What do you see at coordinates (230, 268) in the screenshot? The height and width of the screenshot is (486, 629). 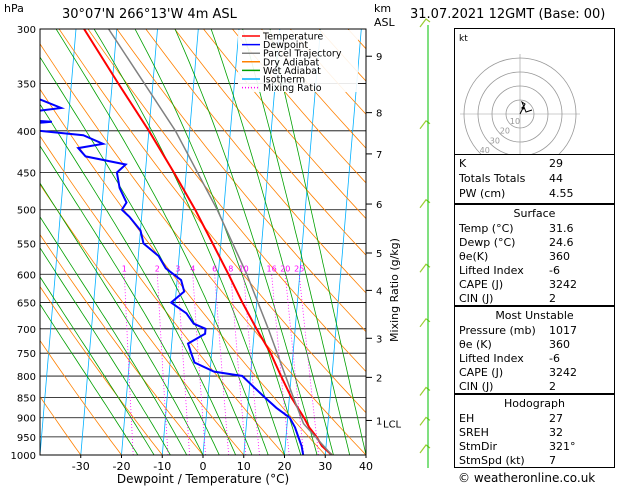 I see `mixing-ratio-label: 8` at bounding box center [230, 268].